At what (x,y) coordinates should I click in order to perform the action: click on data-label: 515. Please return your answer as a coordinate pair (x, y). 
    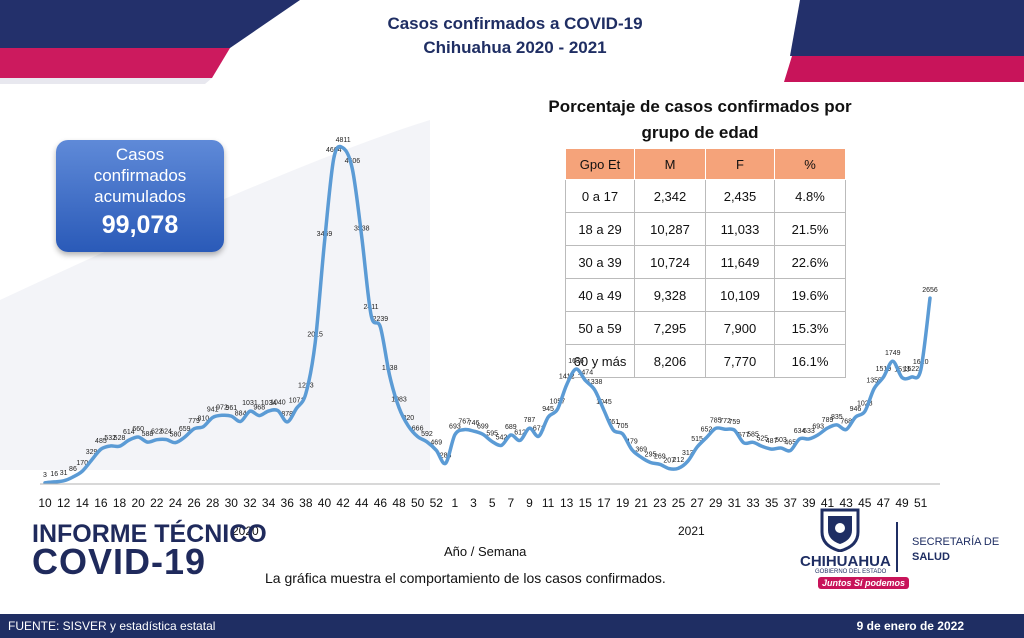
    Looking at the image, I should click on (697, 439).